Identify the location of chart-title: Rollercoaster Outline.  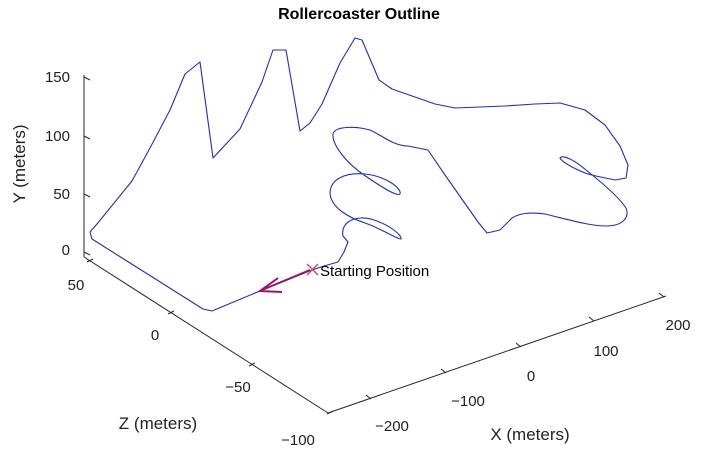
(359, 14).